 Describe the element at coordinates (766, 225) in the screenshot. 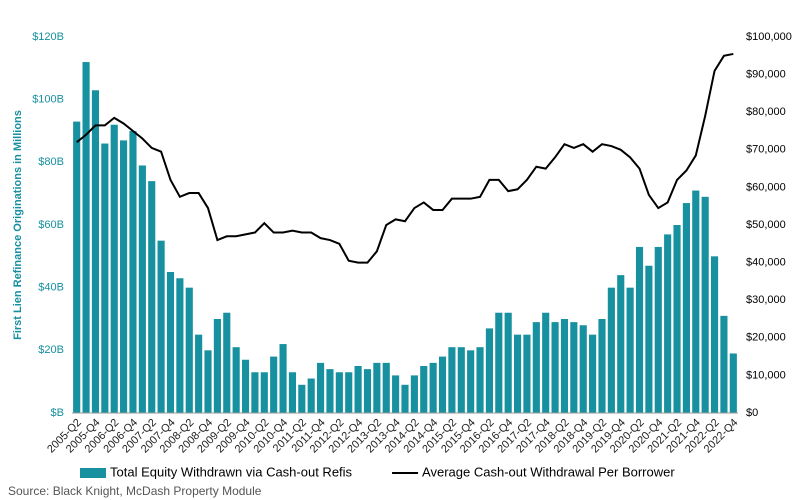

I see `y2-tick-label: $50,000` at that location.